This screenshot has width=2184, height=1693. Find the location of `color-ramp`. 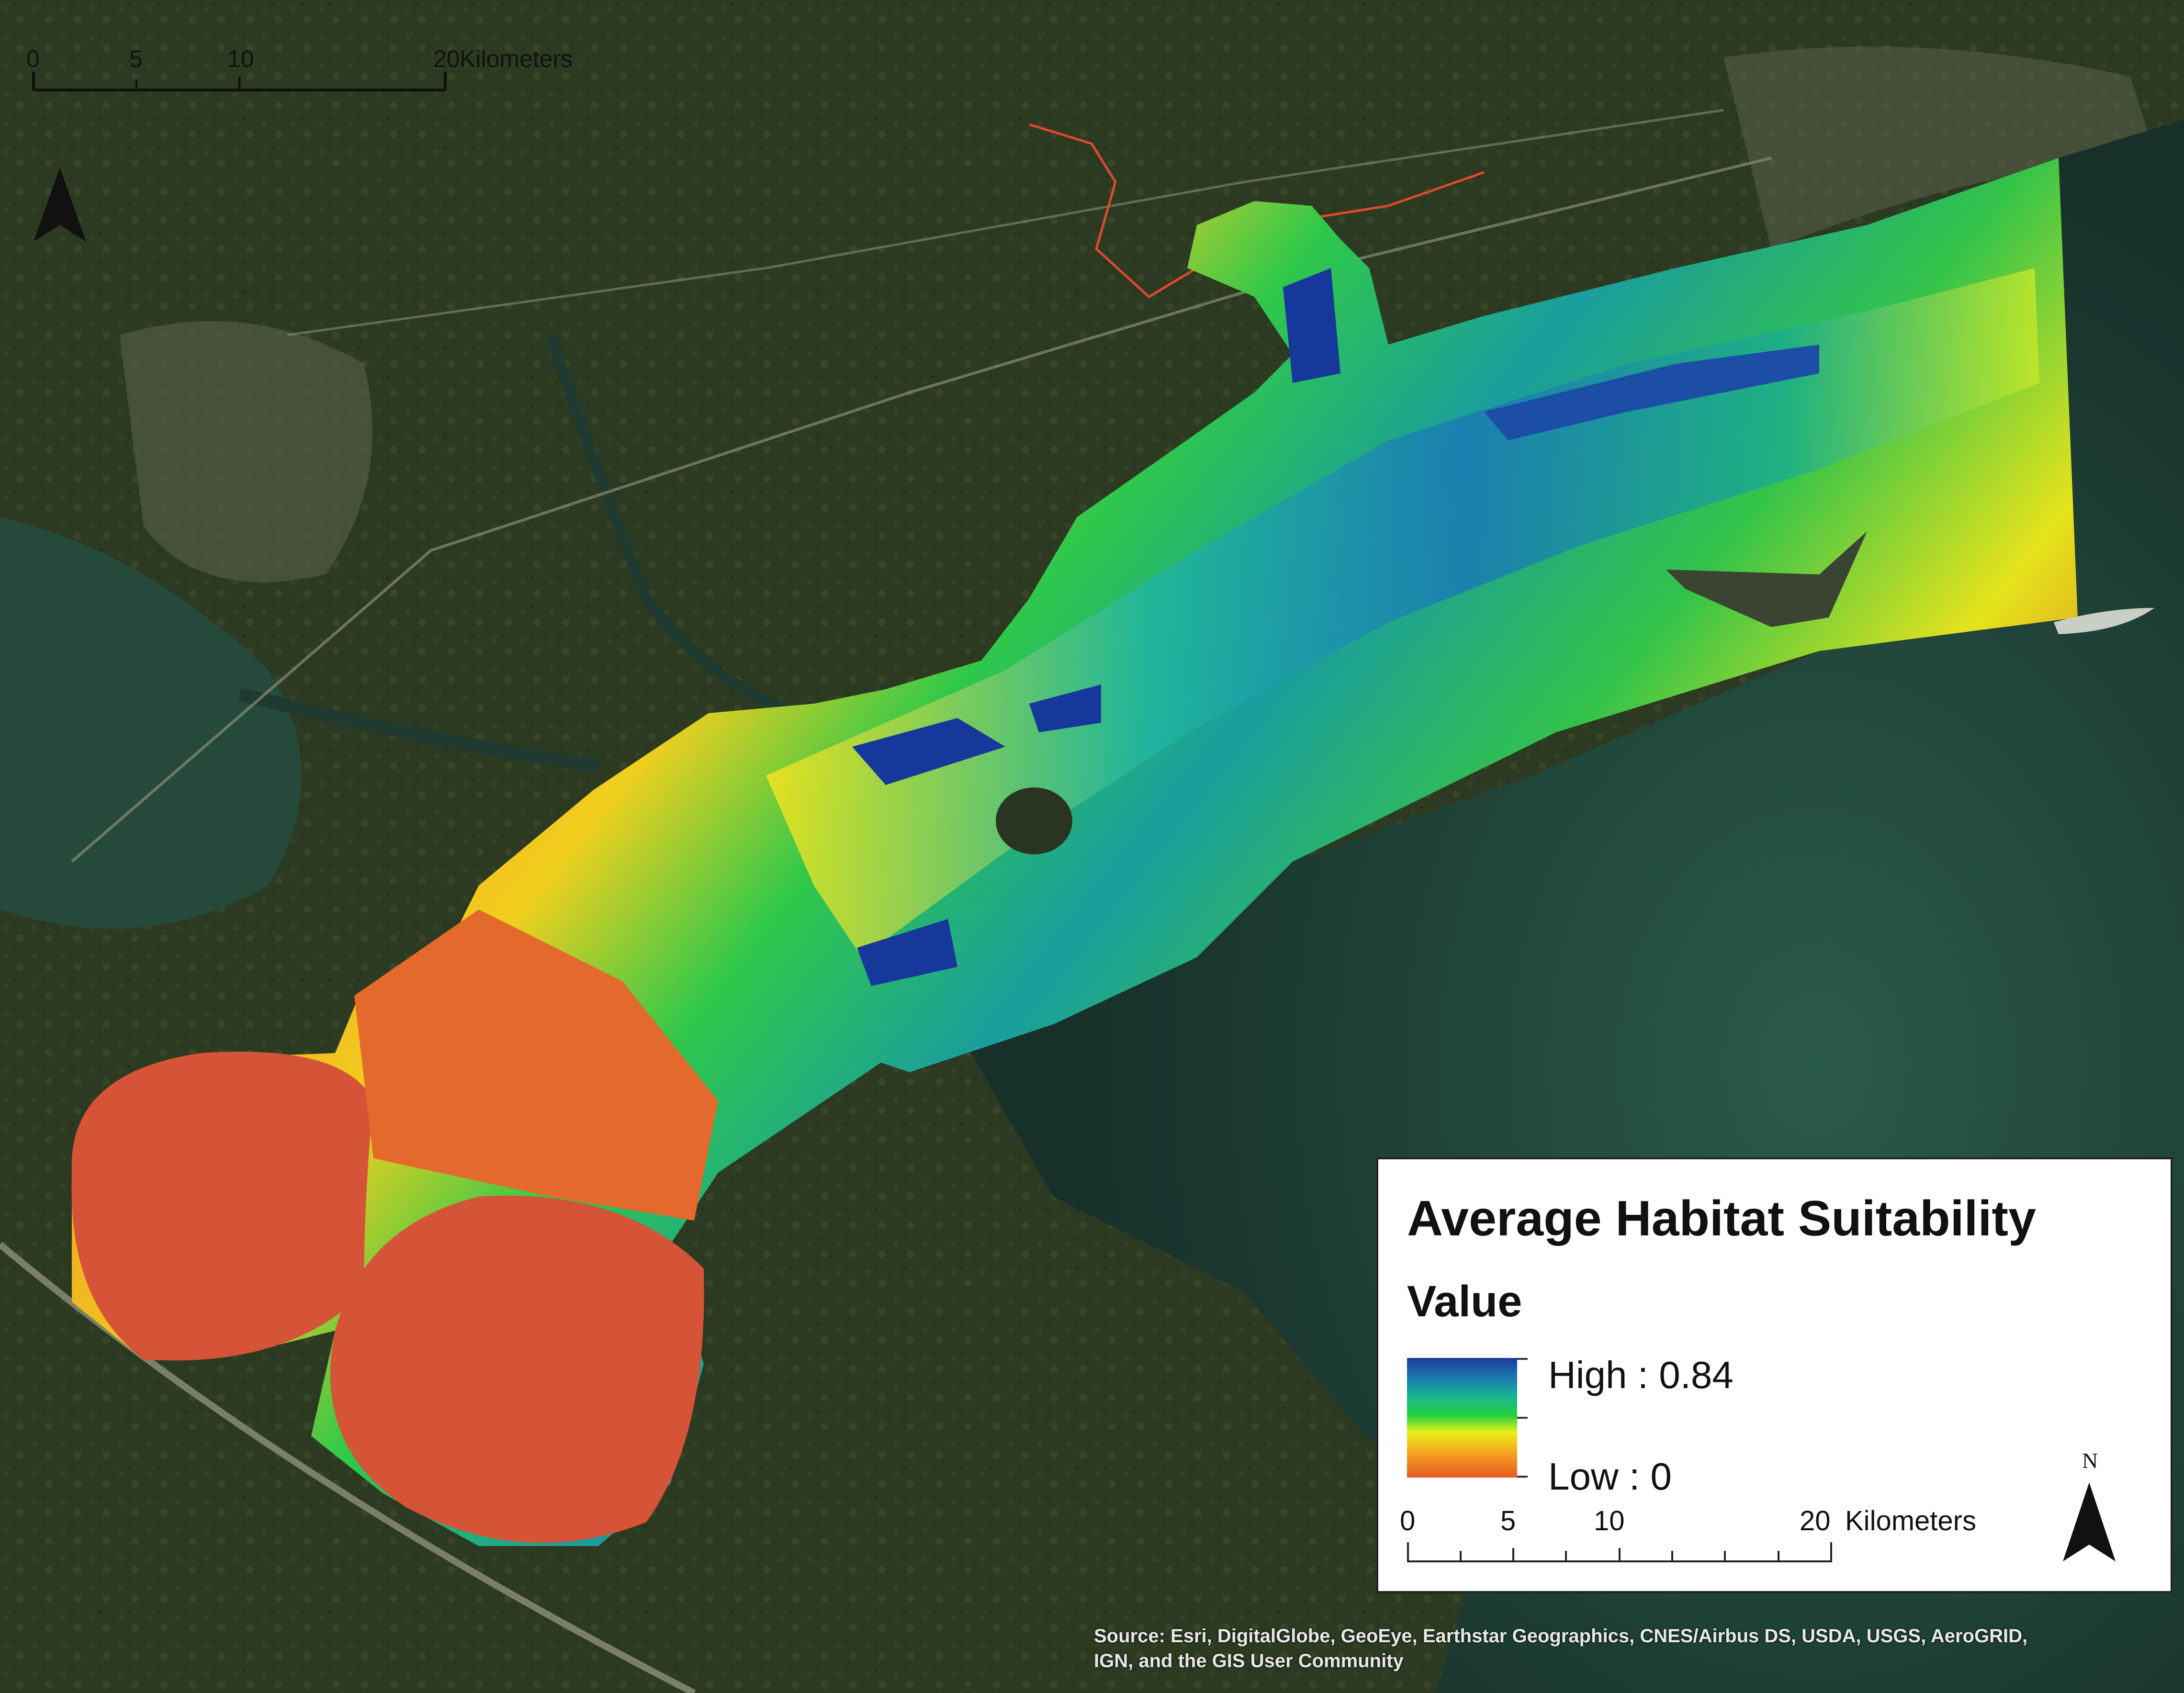

color-ramp is located at coordinates (1462, 1418).